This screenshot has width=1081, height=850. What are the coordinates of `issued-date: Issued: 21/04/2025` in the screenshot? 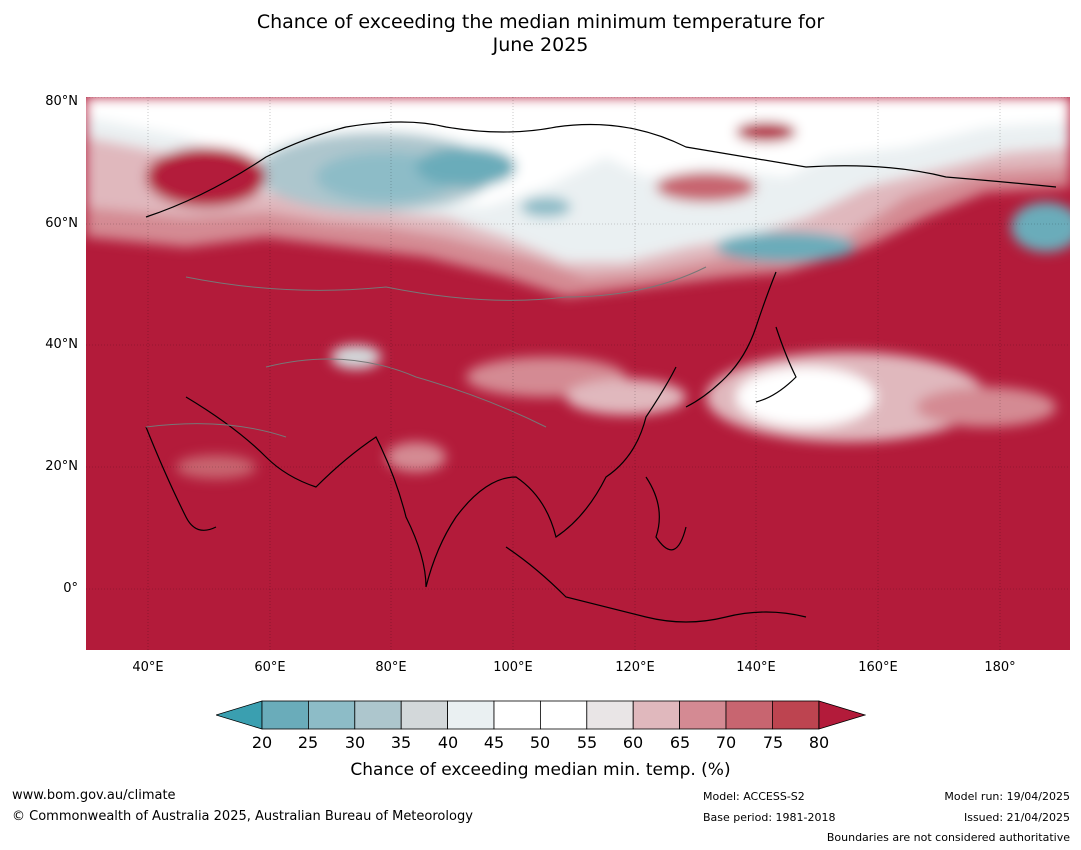 It's located at (1016, 817).